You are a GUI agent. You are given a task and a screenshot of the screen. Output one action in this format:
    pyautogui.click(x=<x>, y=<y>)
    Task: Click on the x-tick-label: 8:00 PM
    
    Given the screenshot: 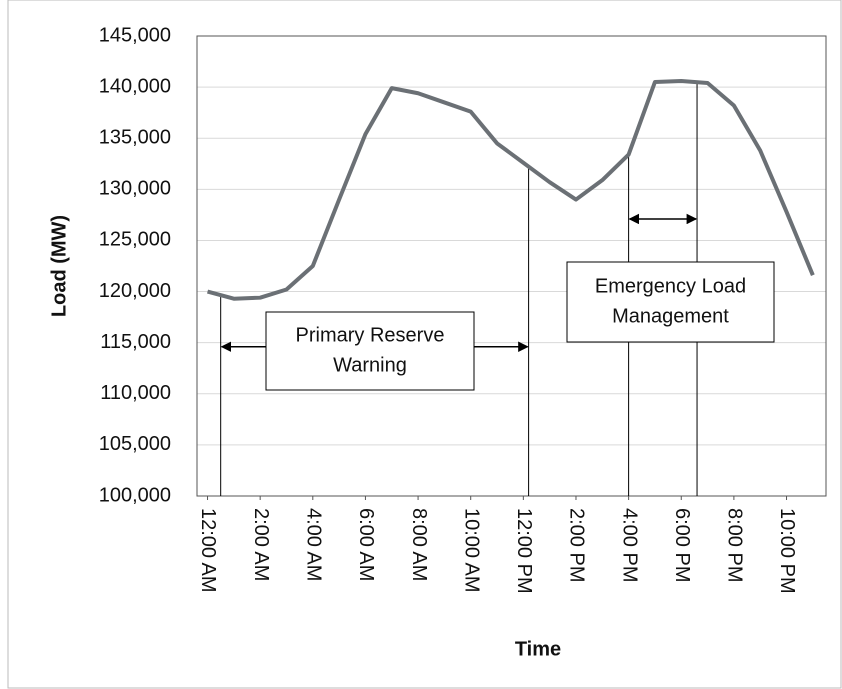 What is the action you would take?
    pyautogui.click(x=735, y=545)
    